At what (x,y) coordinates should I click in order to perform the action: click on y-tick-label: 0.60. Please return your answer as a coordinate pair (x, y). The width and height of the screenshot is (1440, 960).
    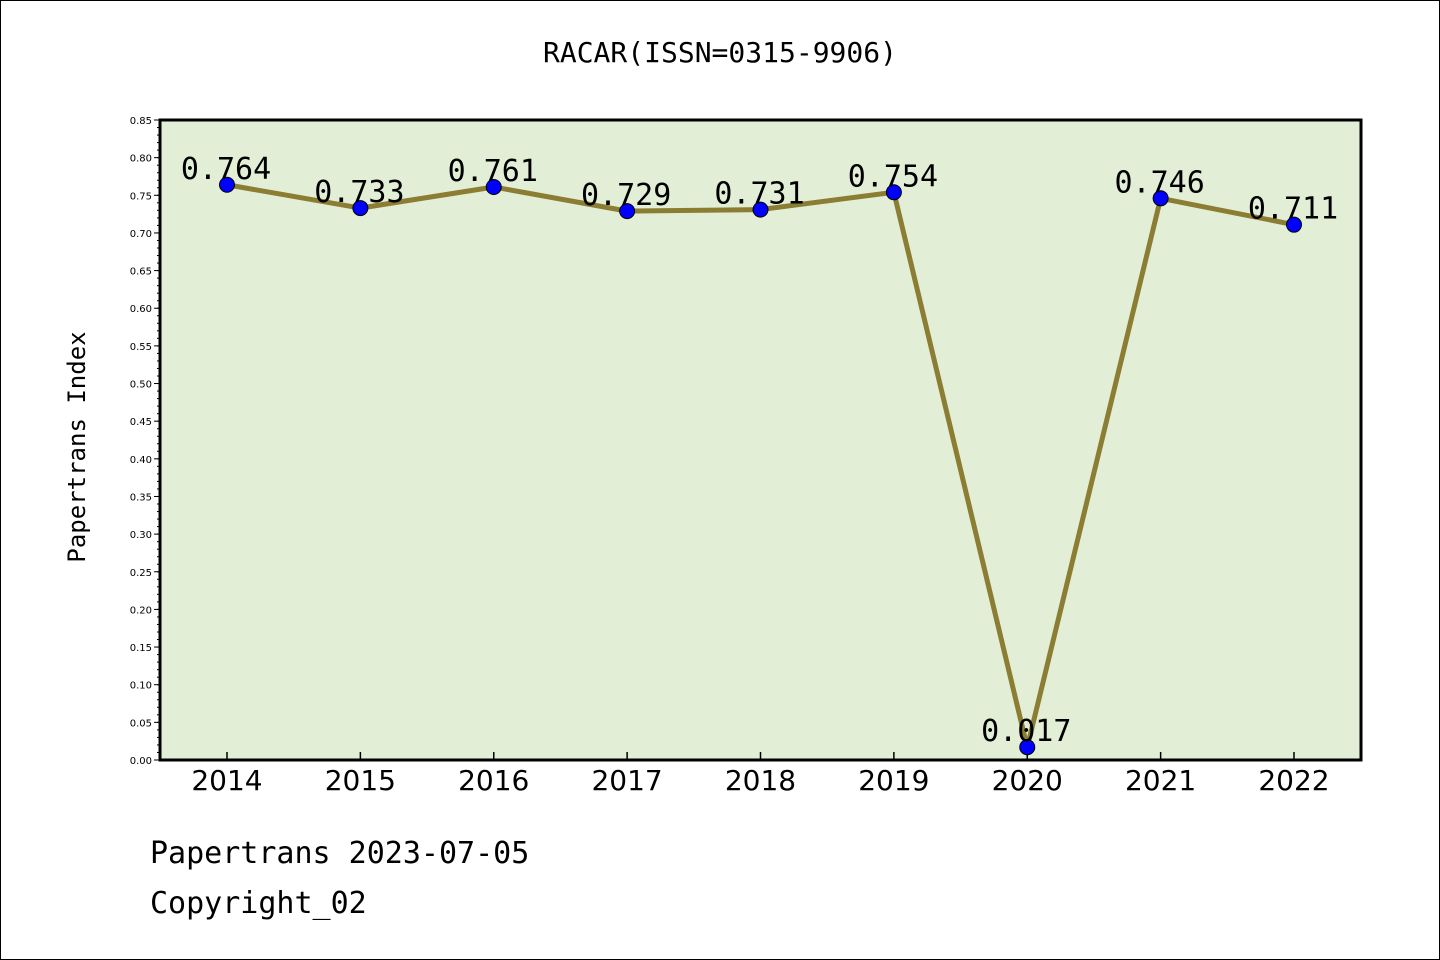
    Looking at the image, I should click on (141, 309).